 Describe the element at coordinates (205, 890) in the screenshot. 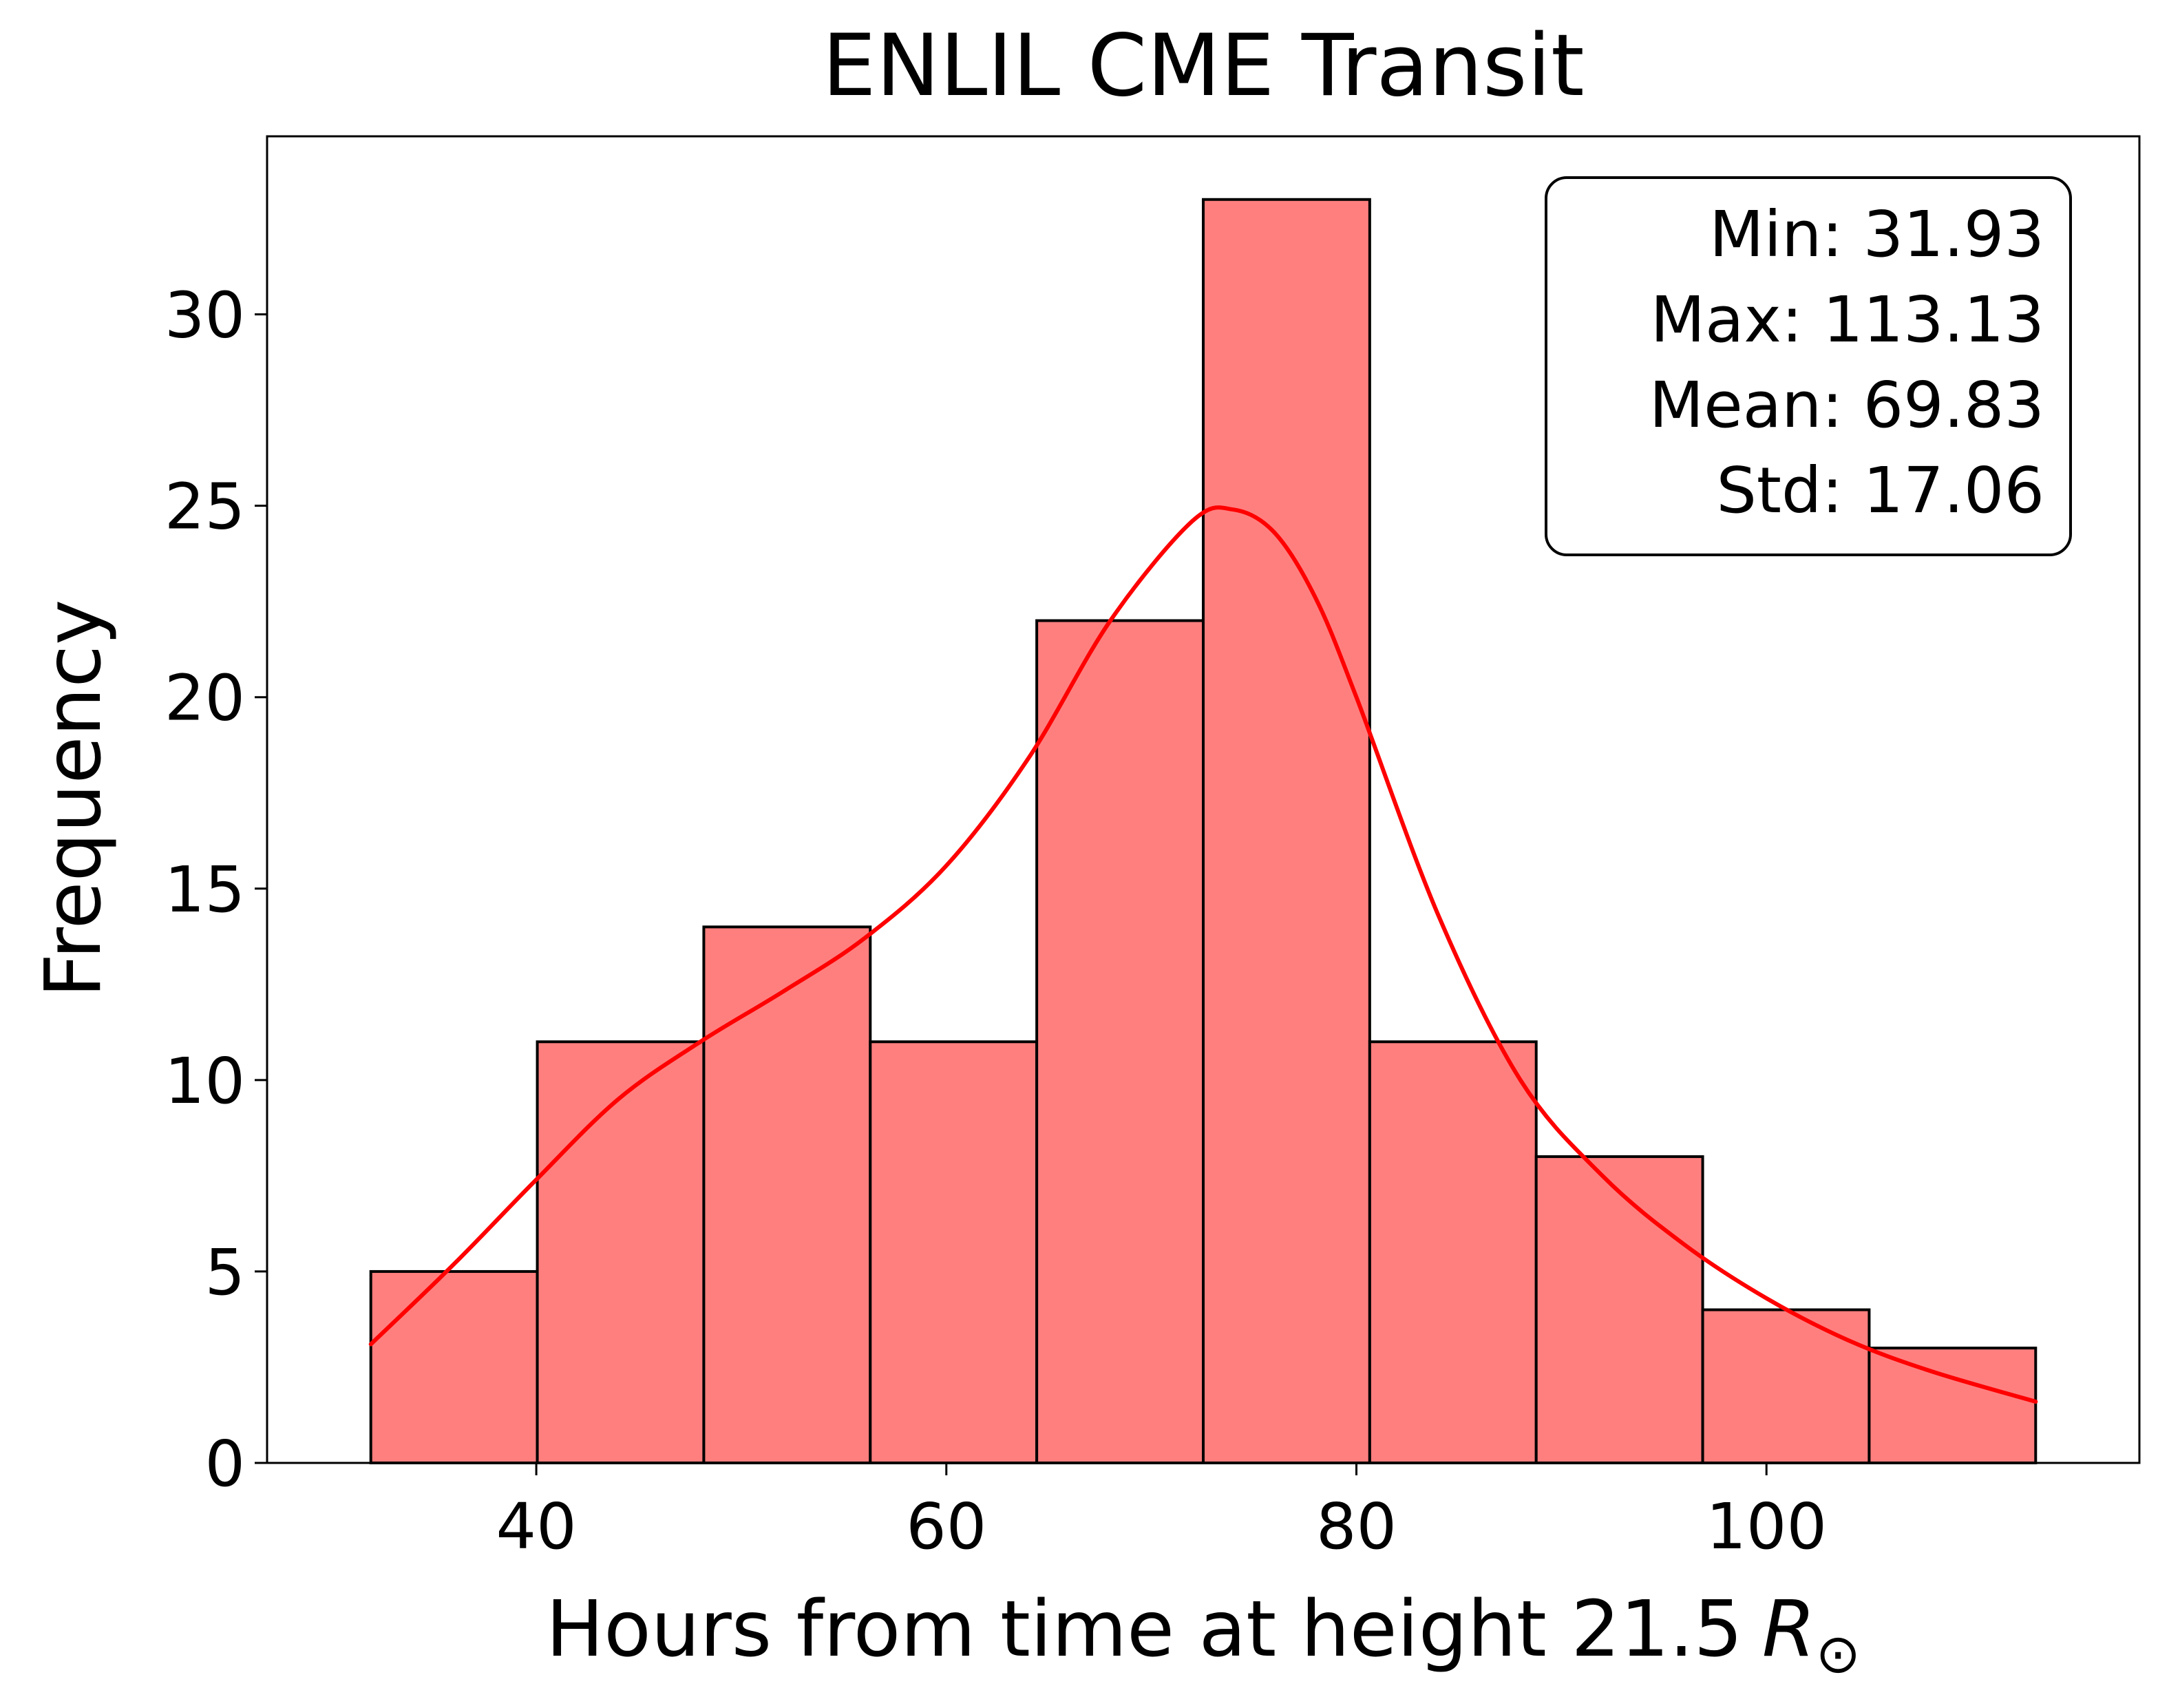

I see `y-tick-label: 15` at that location.